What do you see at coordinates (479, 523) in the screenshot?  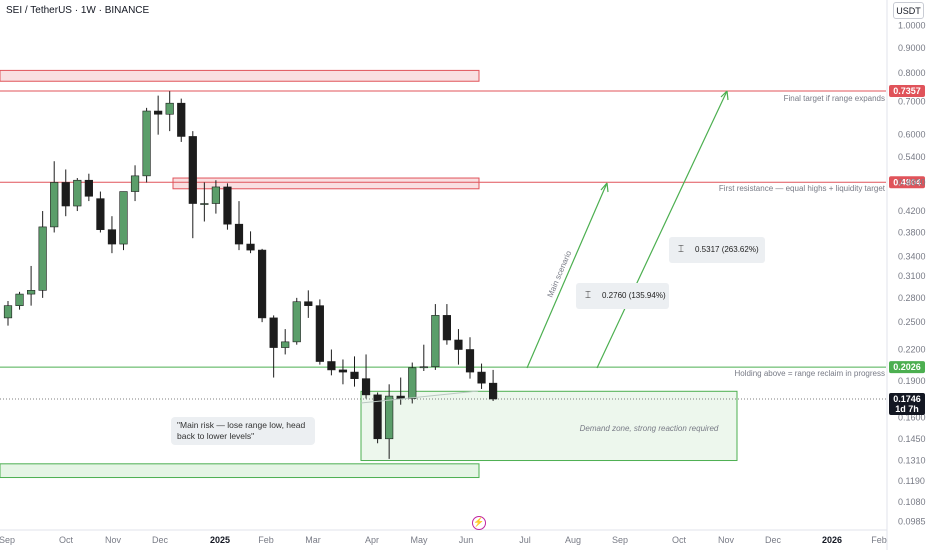 I see `tradingview-logo-icon: ⚡` at bounding box center [479, 523].